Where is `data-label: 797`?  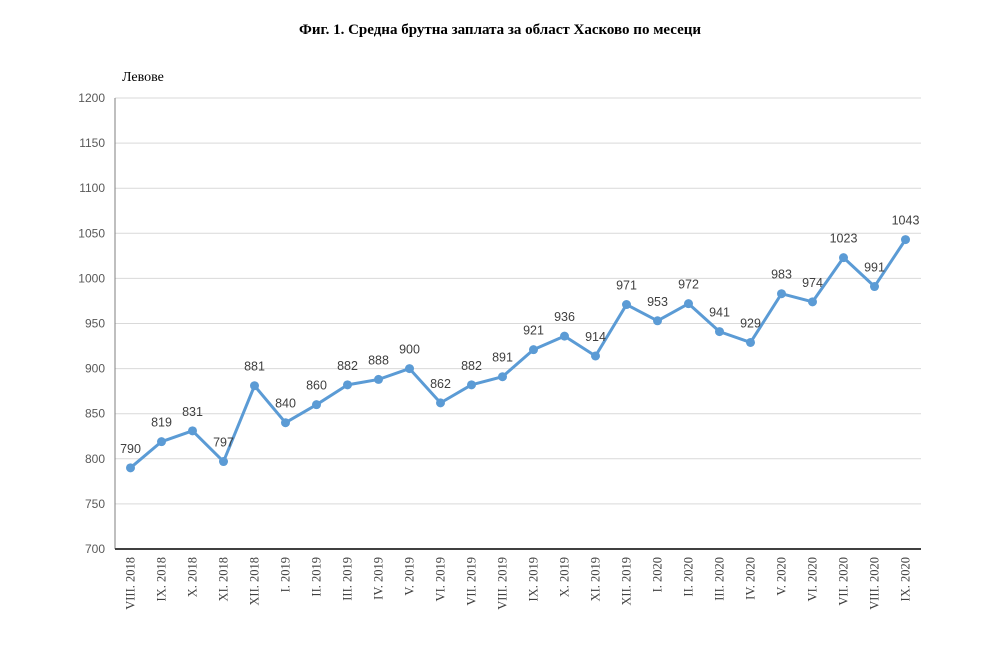 data-label: 797 is located at coordinates (223, 443).